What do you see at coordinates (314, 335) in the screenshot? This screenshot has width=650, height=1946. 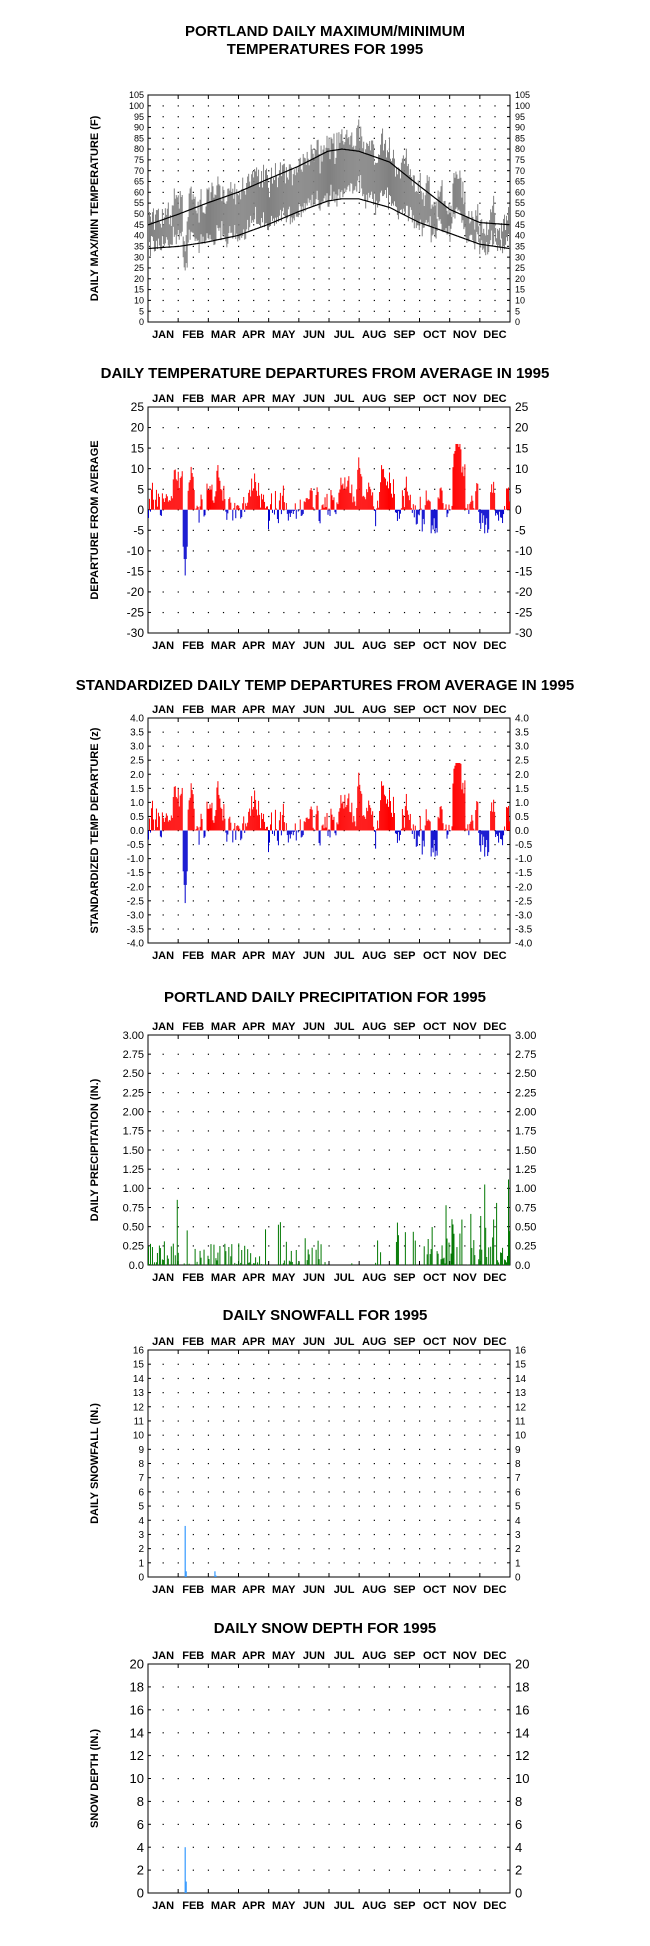 I see `month-label-bottom: JUN` at bounding box center [314, 335].